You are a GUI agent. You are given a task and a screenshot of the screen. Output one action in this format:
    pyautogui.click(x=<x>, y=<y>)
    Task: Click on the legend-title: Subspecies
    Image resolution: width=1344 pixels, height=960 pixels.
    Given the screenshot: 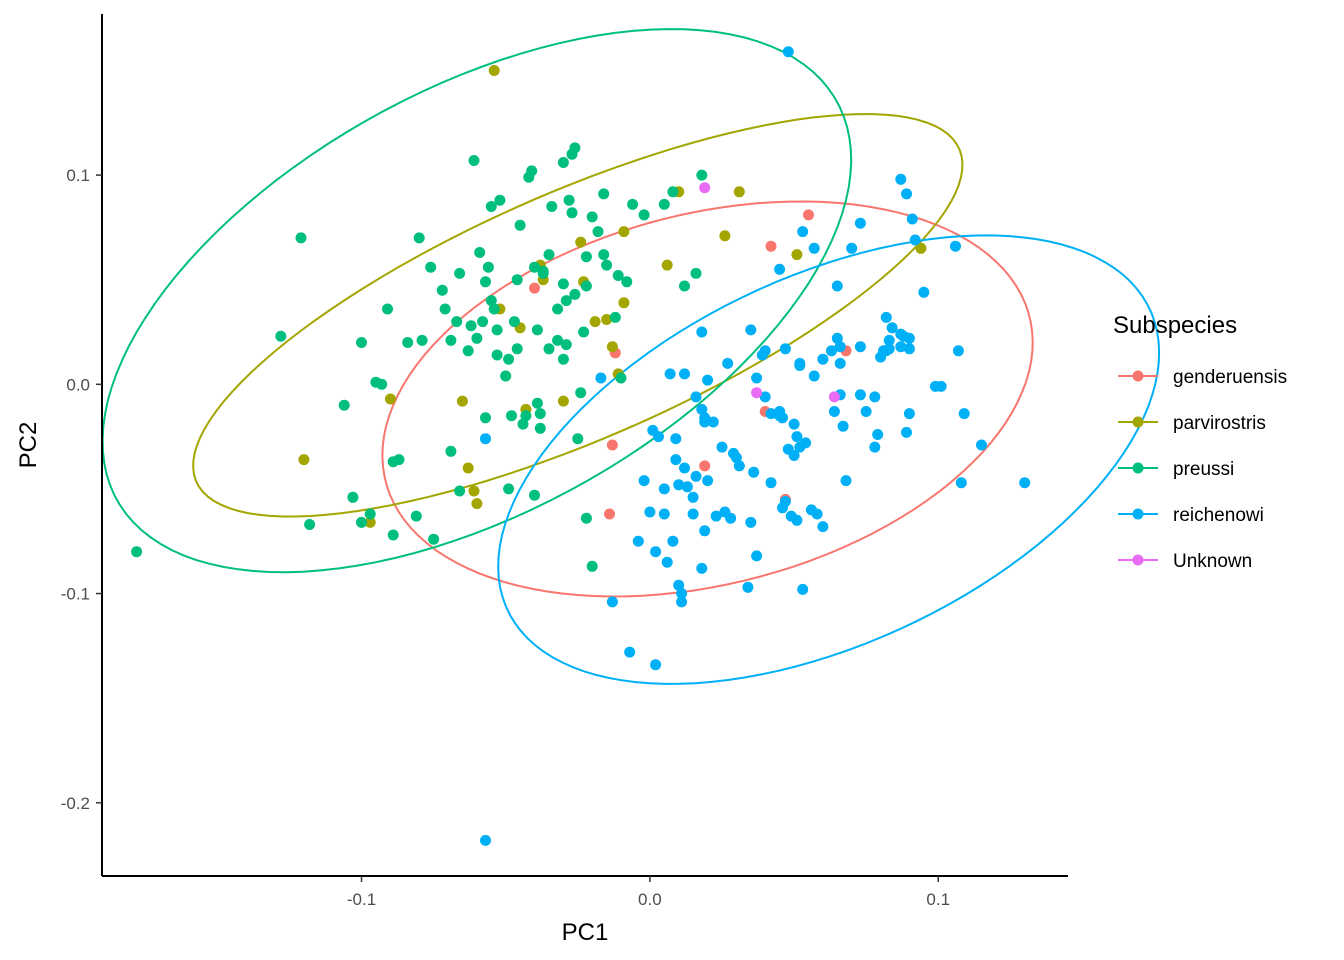 What is the action you would take?
    pyautogui.click(x=1175, y=325)
    